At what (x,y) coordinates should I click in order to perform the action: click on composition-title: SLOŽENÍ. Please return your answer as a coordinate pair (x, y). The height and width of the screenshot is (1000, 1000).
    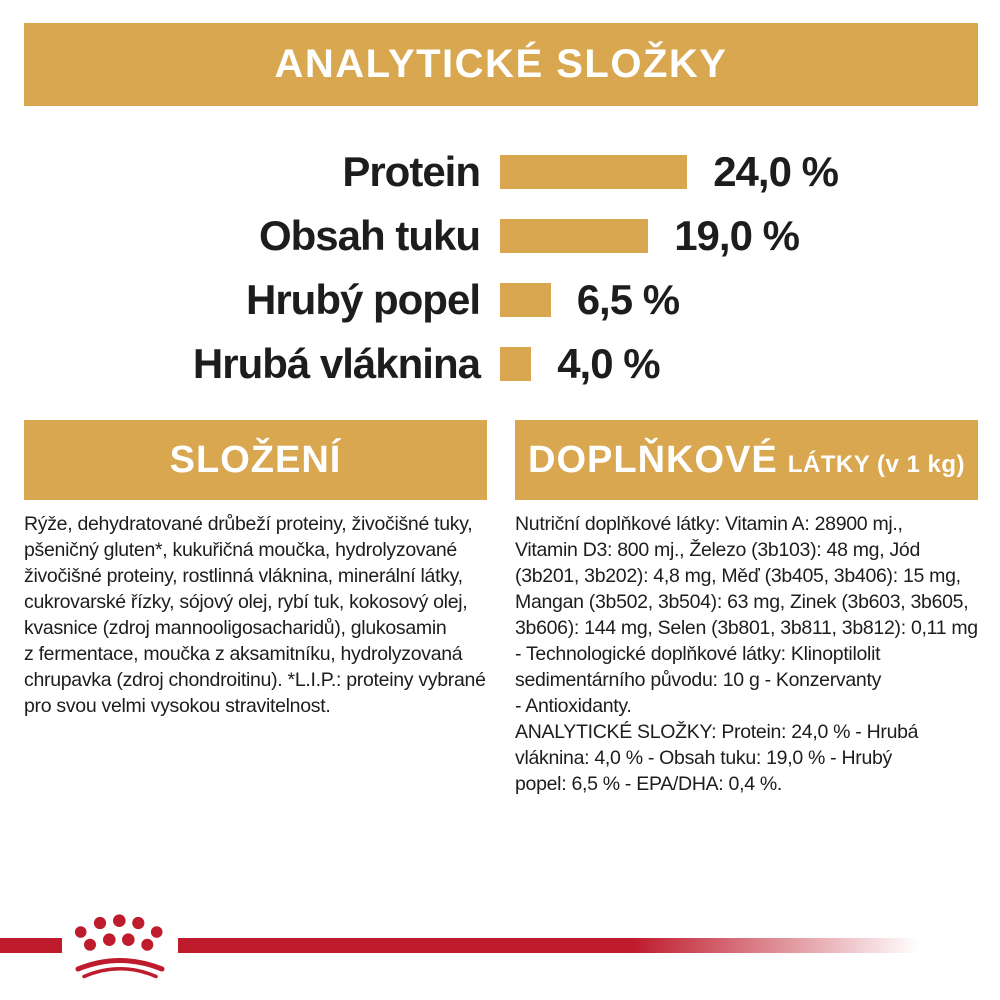
    Looking at the image, I should click on (255, 459).